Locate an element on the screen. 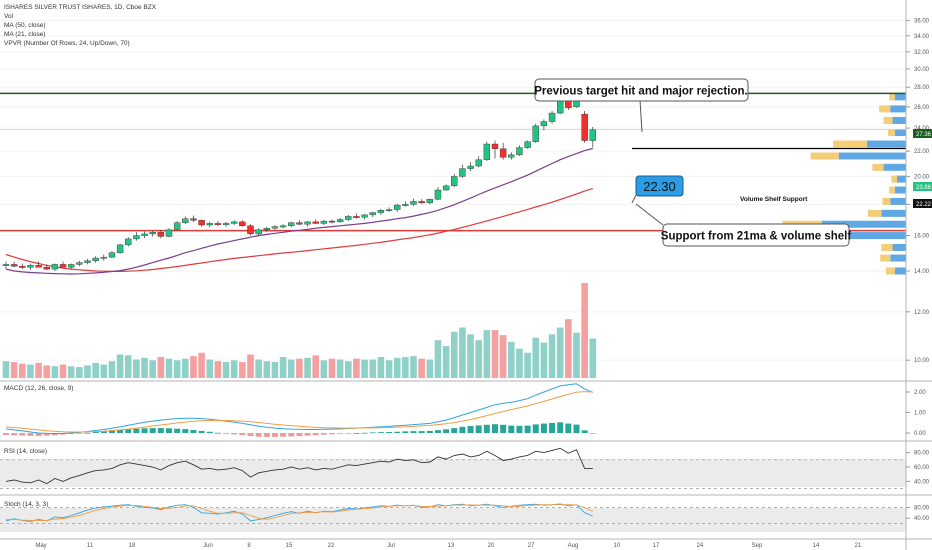  callout-top-pointer is located at coordinates (641, 116).